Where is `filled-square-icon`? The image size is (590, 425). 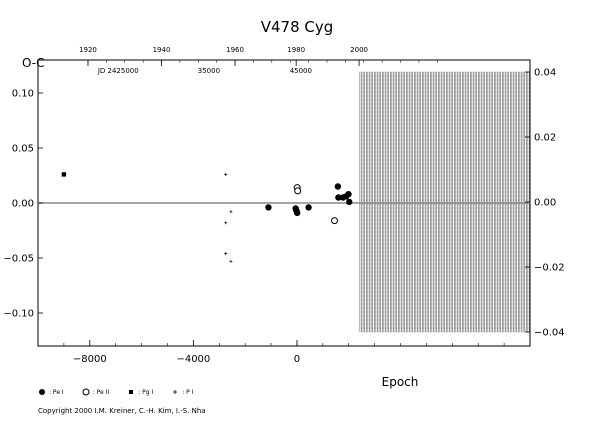
filled-square-icon is located at coordinates (131, 392).